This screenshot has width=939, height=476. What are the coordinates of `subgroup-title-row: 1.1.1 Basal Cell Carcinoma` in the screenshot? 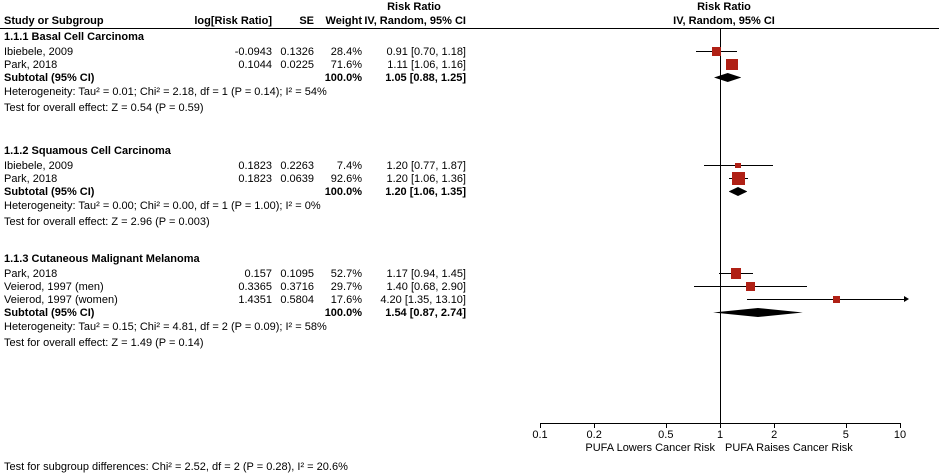 It's located at (469, 37).